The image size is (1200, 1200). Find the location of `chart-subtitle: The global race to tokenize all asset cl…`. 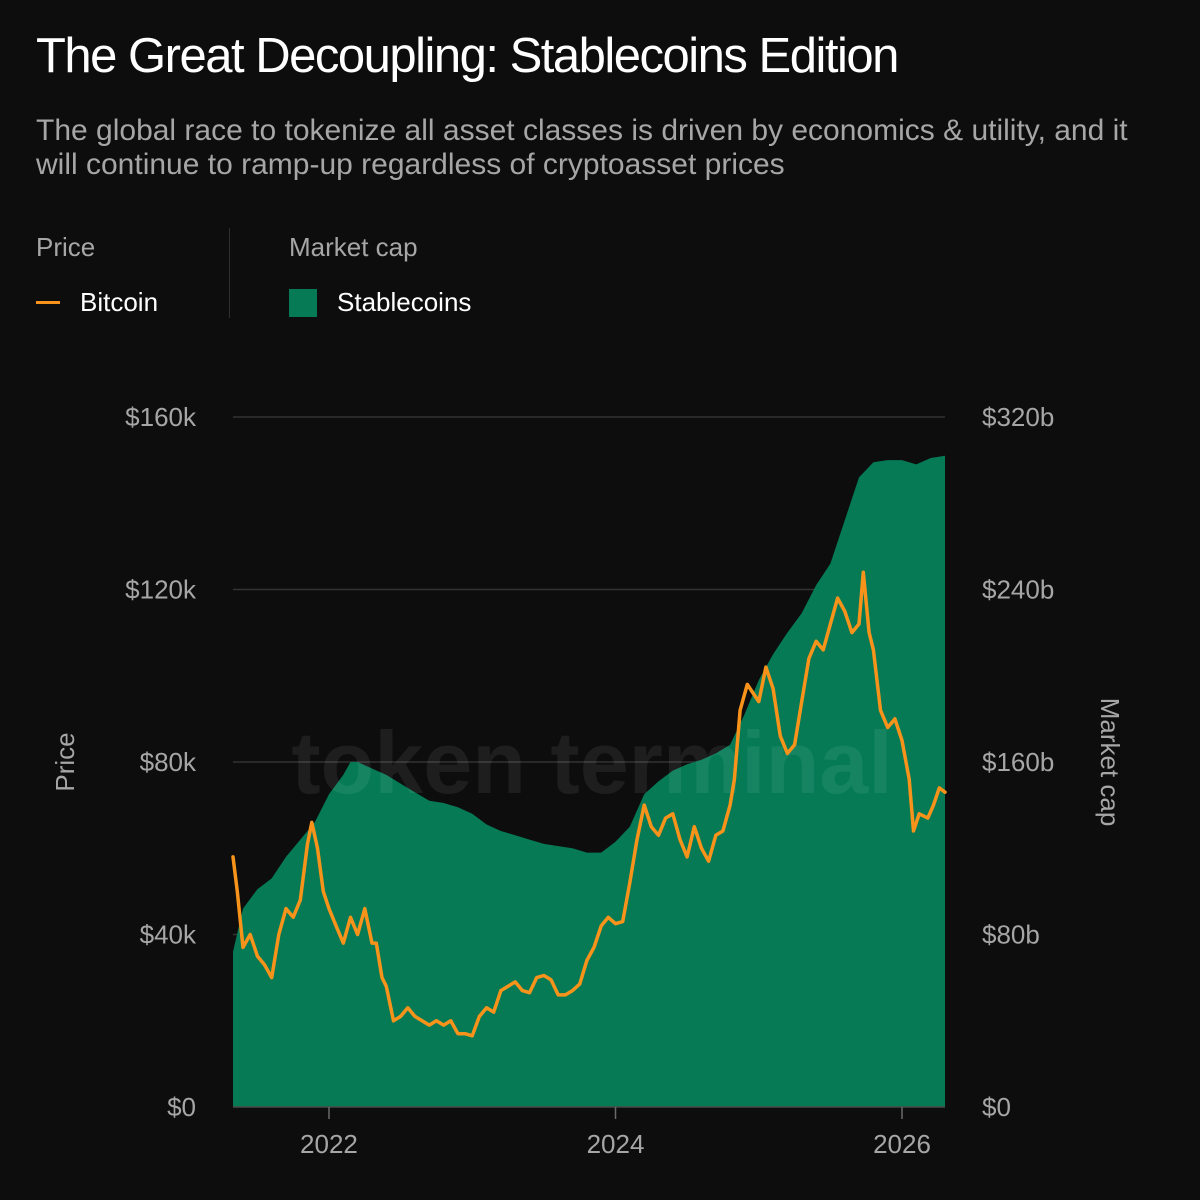

chart-subtitle: The global race to tokenize all asset cl… is located at coordinates (582, 147).